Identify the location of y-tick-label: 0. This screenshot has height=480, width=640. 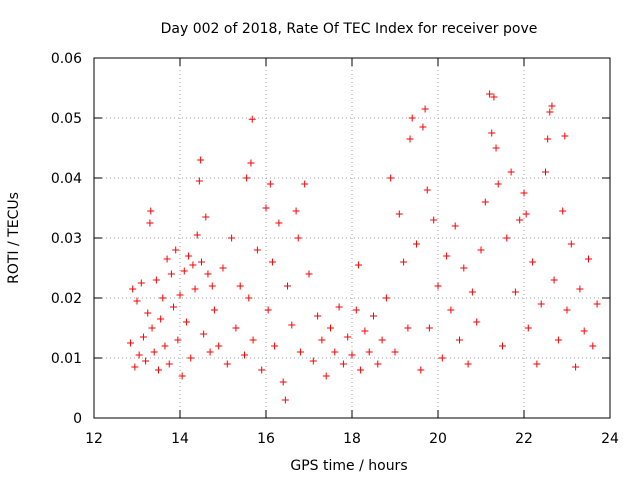
(77, 419).